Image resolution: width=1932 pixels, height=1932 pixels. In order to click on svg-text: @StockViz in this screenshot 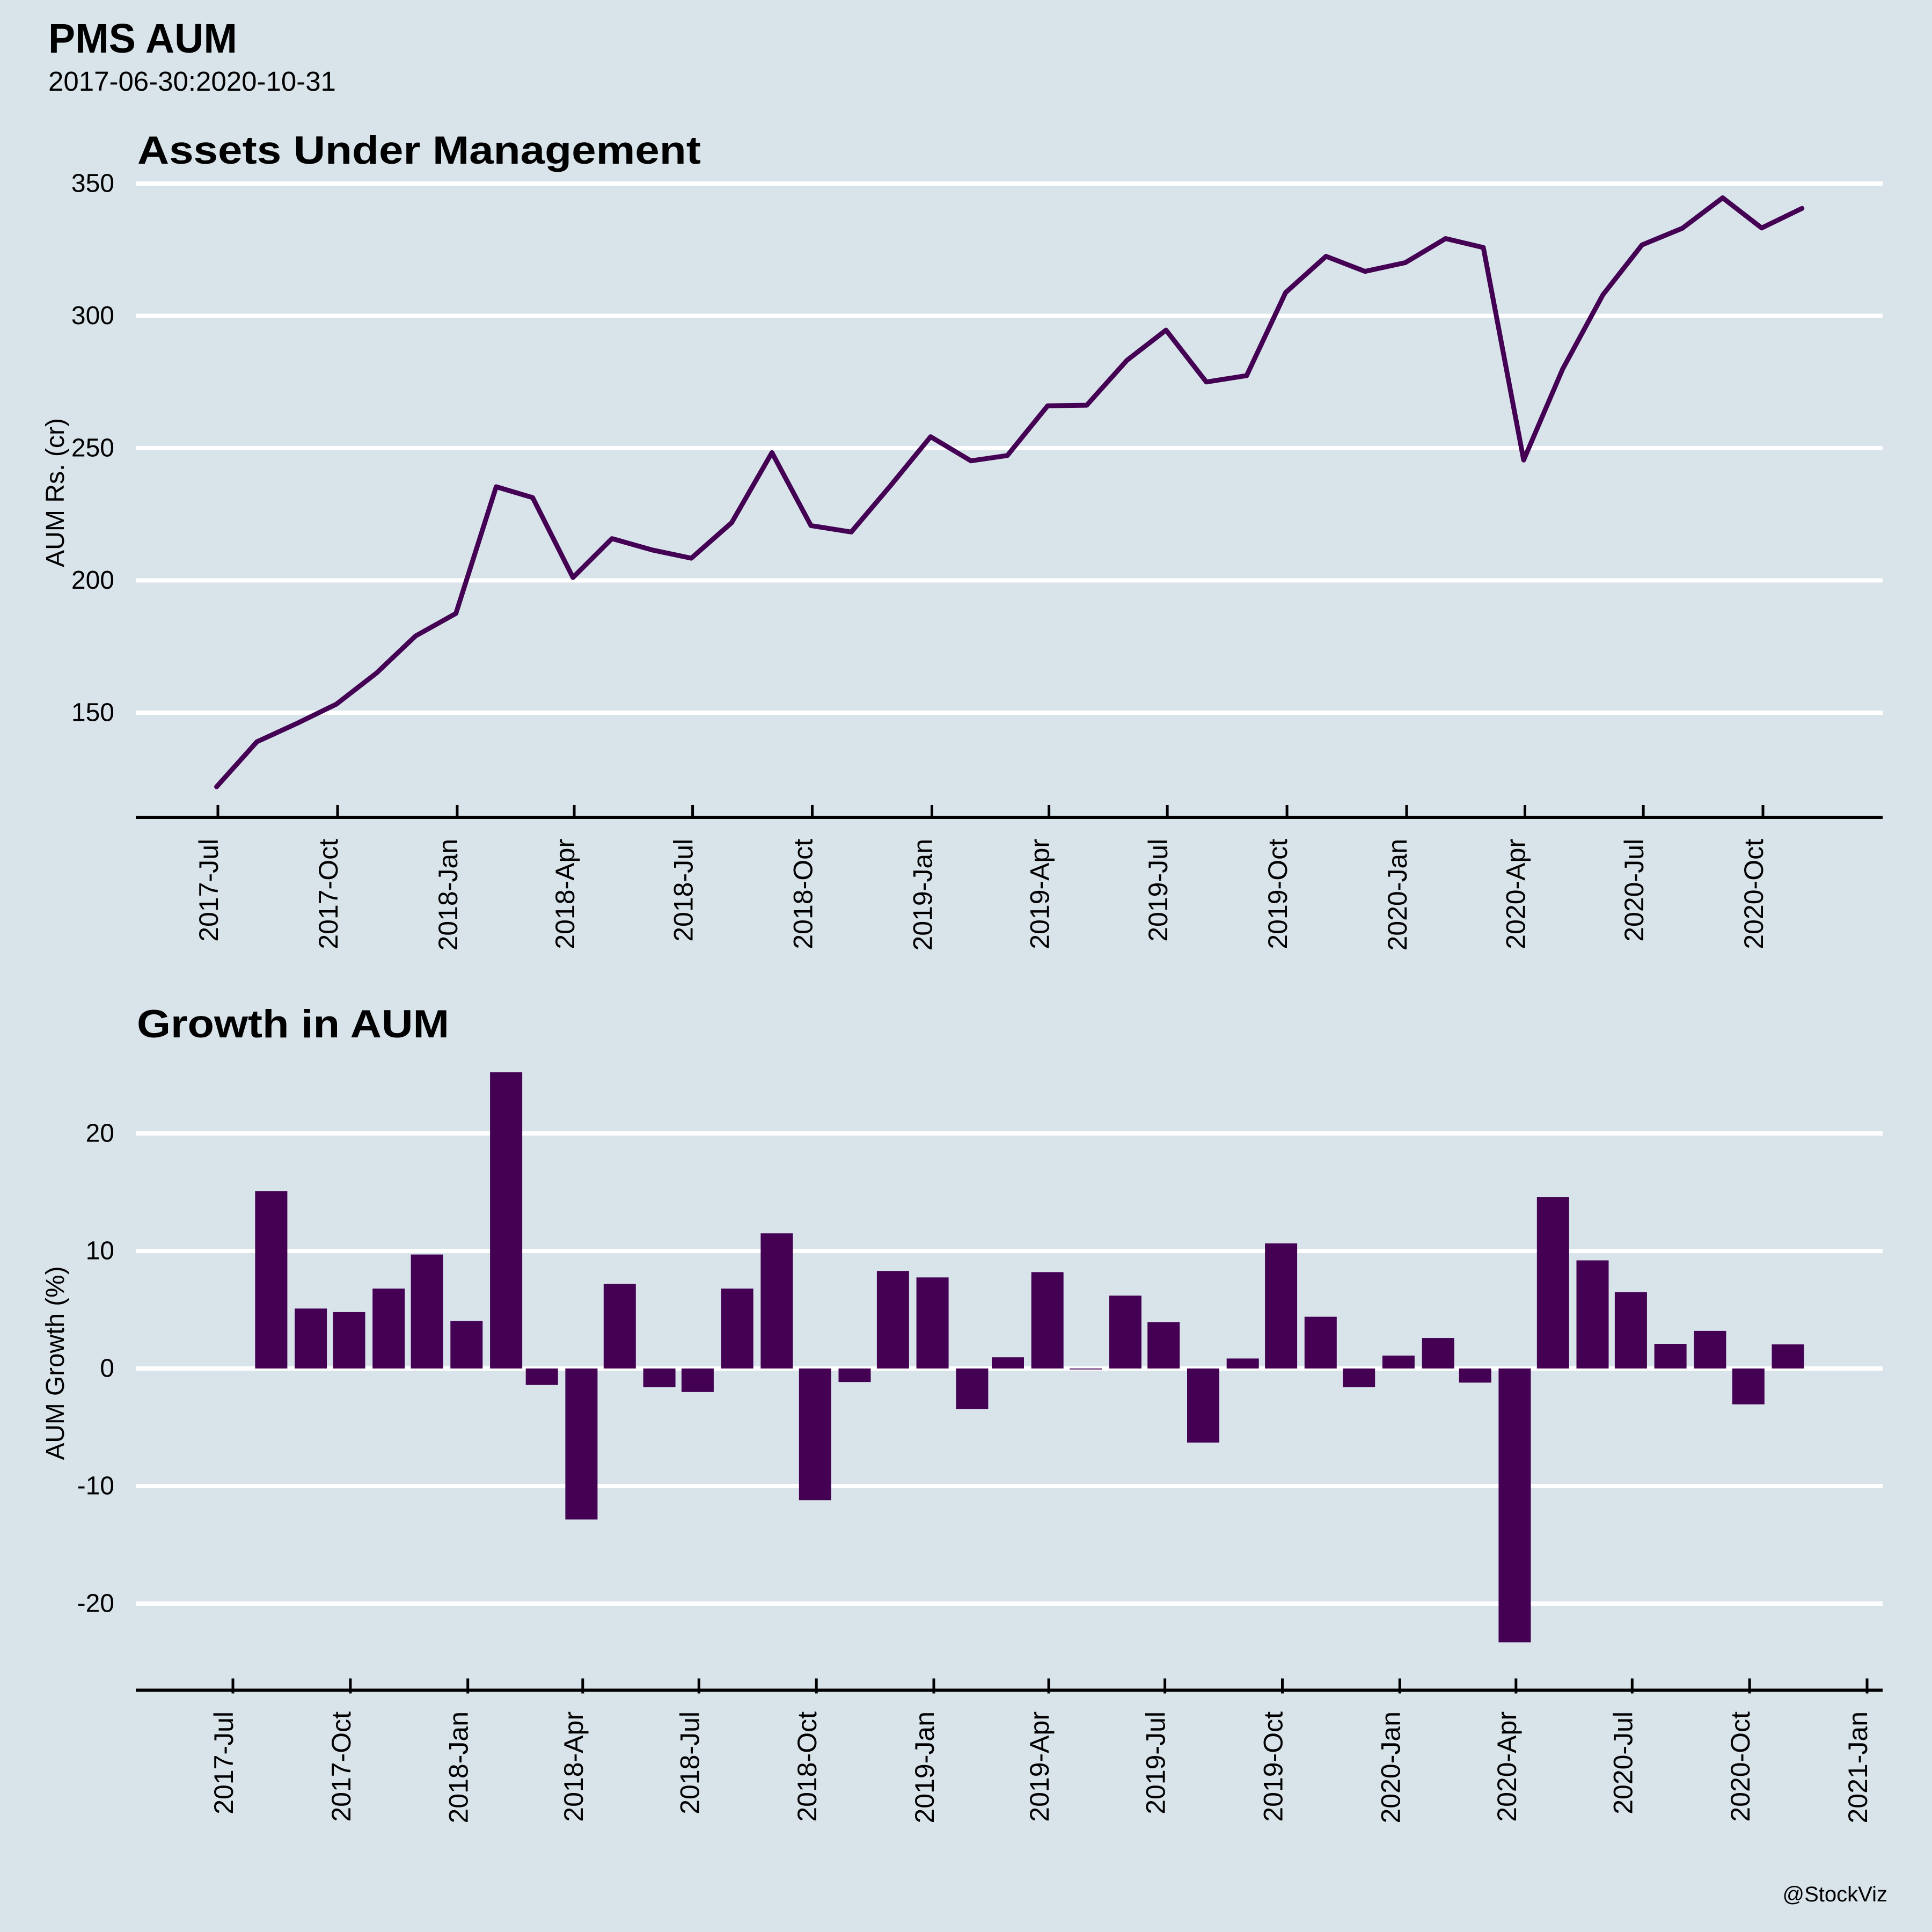, I will do `click(1835, 1894)`.